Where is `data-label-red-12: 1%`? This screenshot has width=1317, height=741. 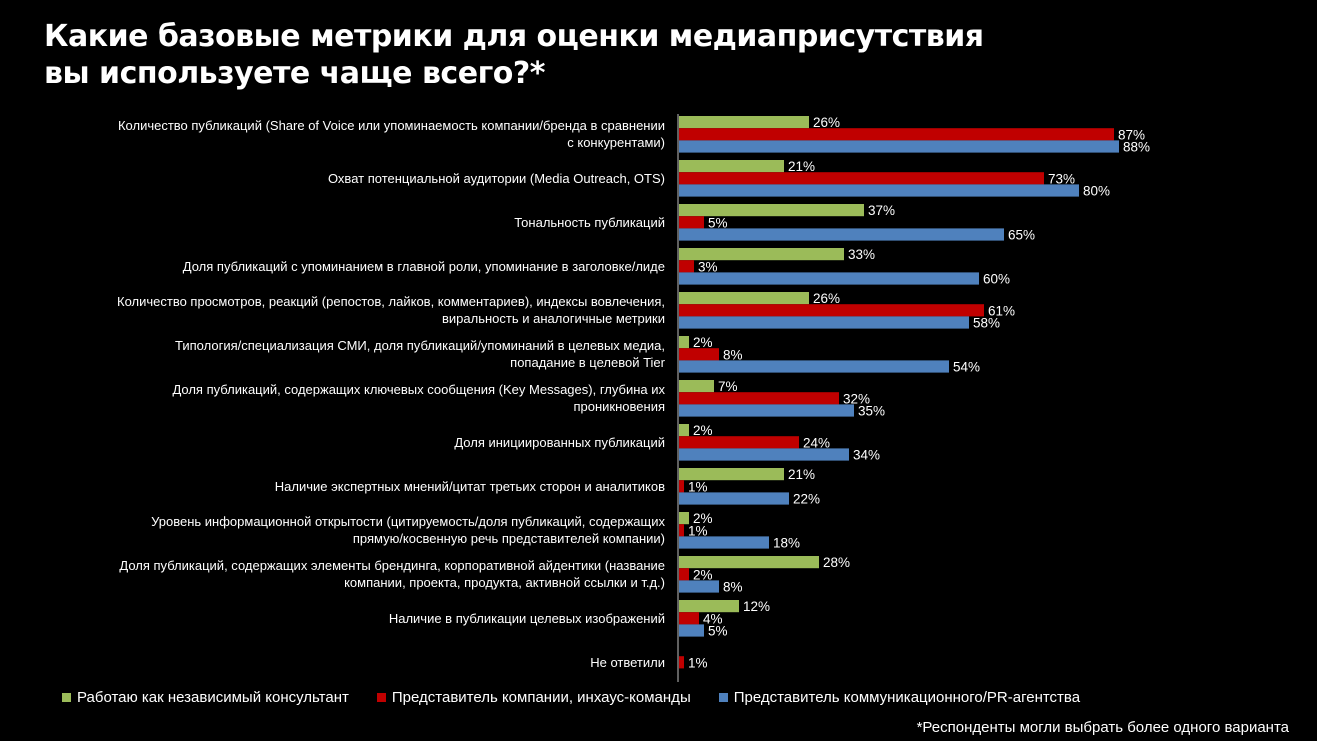 data-label-red-12: 1% is located at coordinates (698, 662).